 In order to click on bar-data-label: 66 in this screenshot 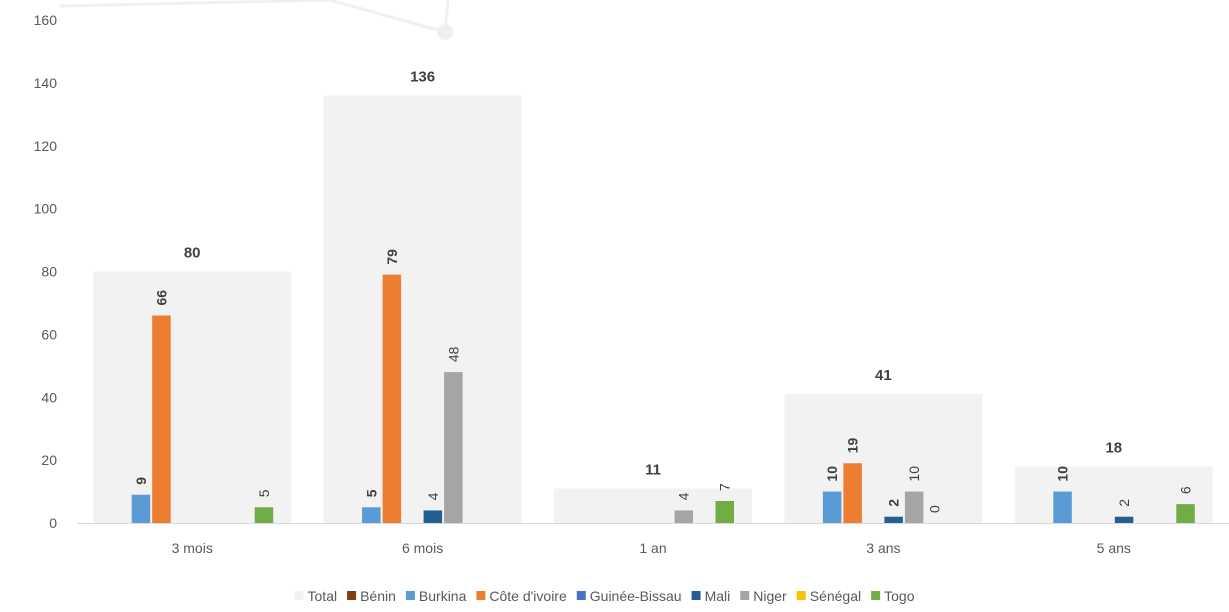, I will do `click(161, 298)`.